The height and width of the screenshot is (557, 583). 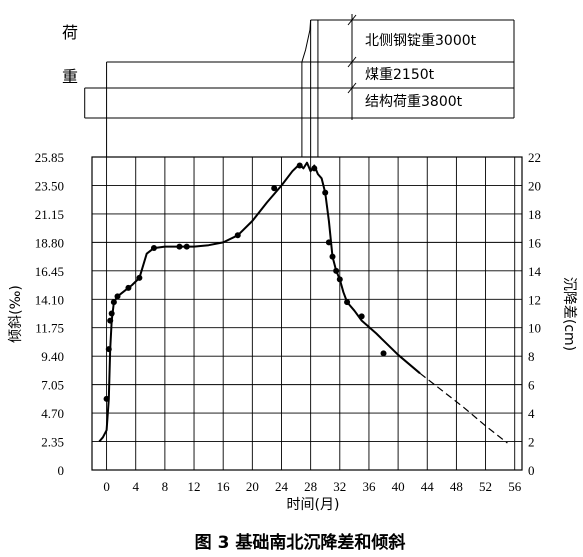 I want to click on y-right-tick-label-3: 6, so click(x=531, y=385).